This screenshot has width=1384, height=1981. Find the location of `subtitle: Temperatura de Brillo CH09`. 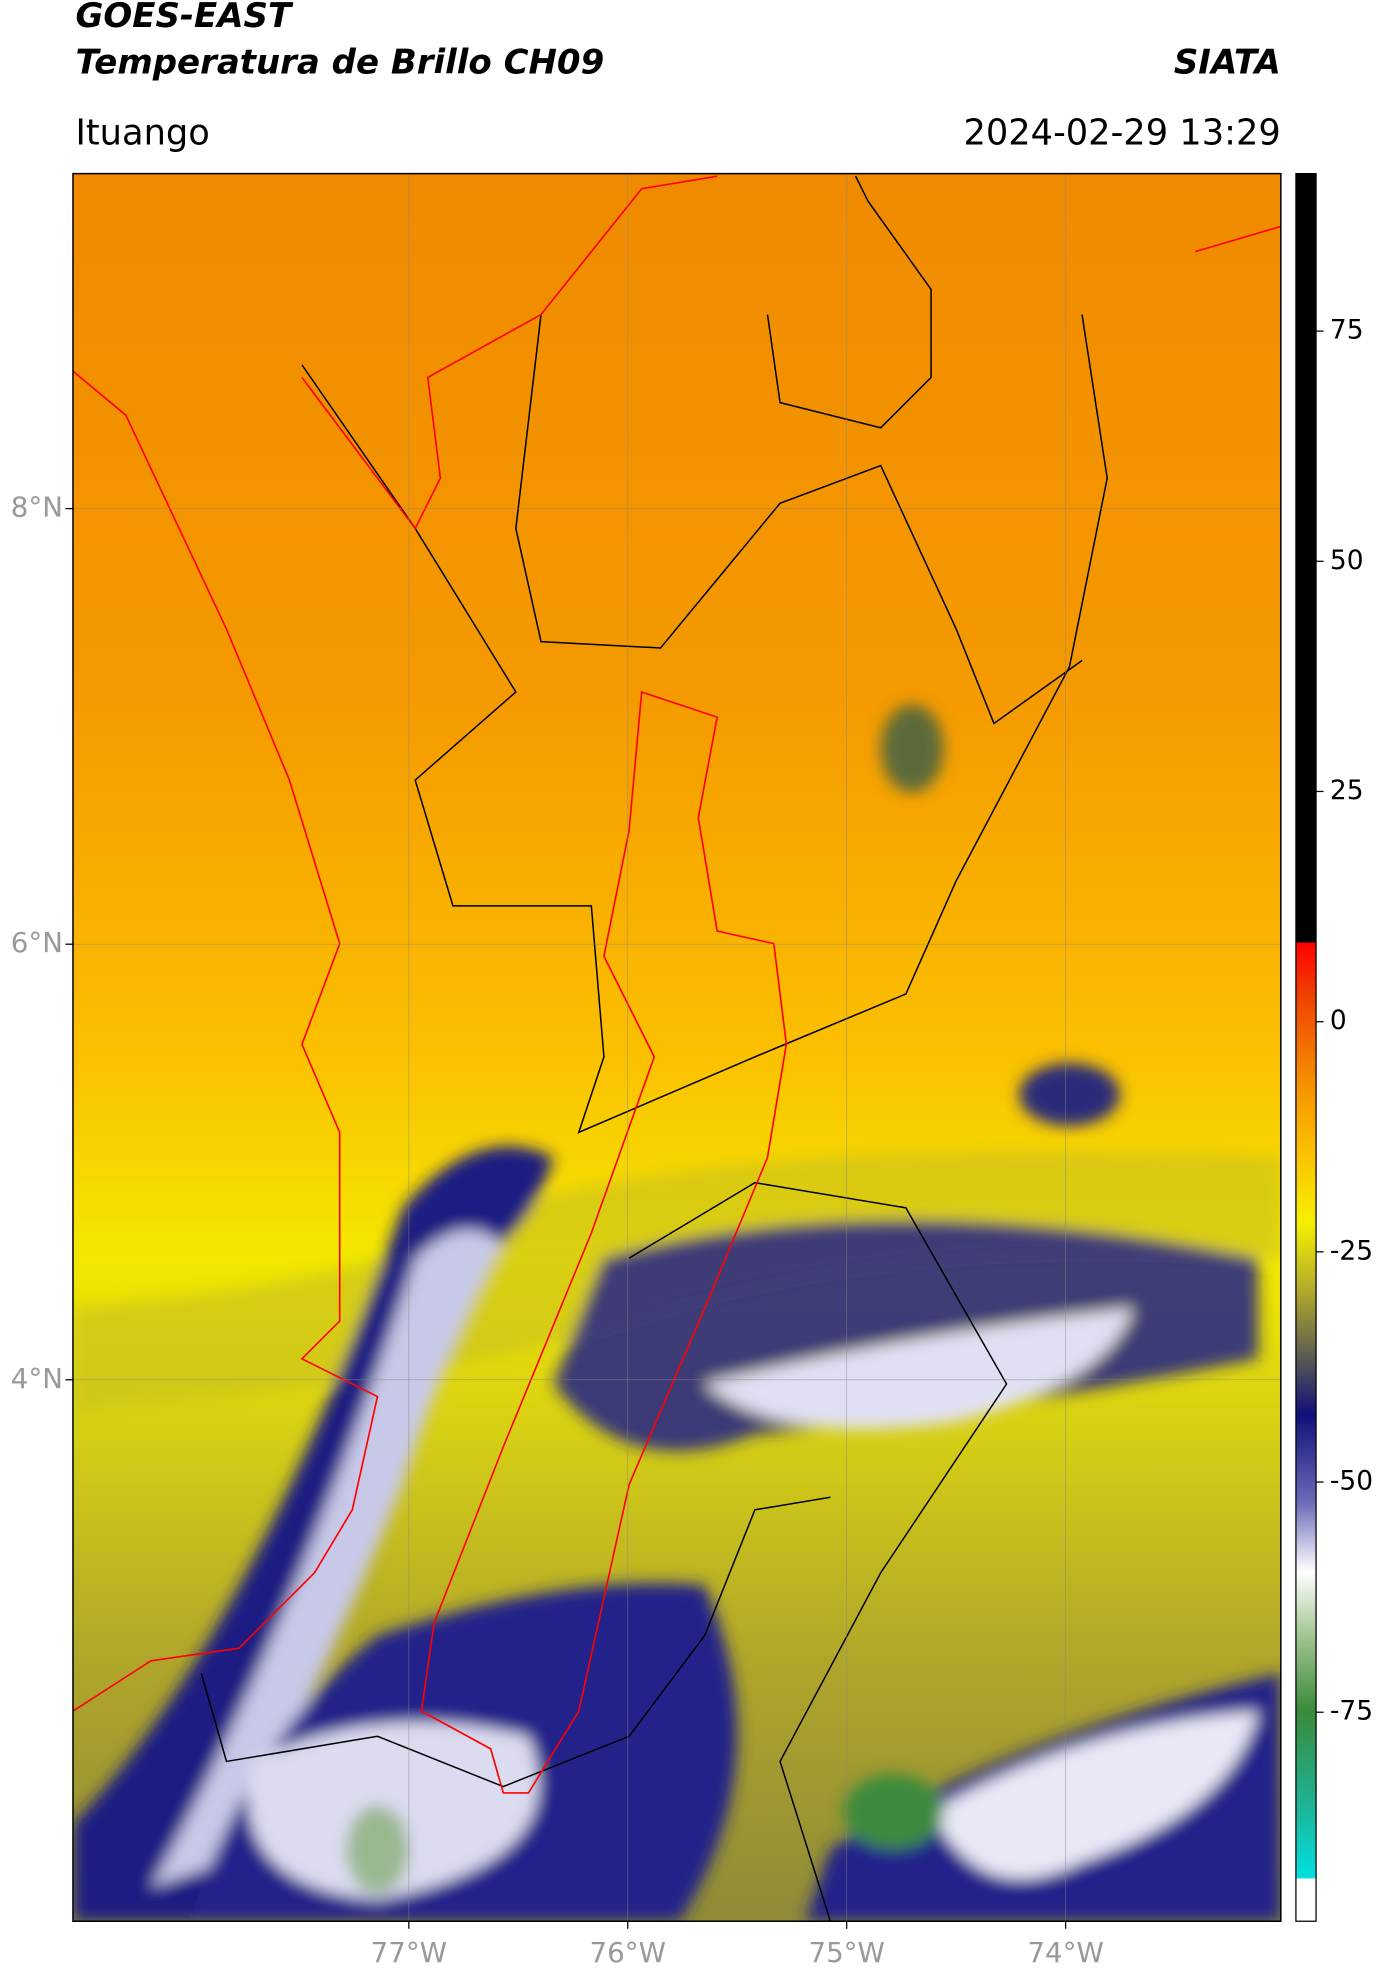

subtitle: Temperatura de Brillo CH09 is located at coordinates (339, 63).